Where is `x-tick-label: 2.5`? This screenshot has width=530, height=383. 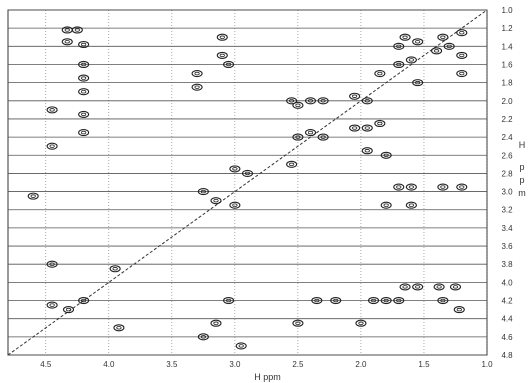
x-tick-label: 2.5 is located at coordinates (298, 364).